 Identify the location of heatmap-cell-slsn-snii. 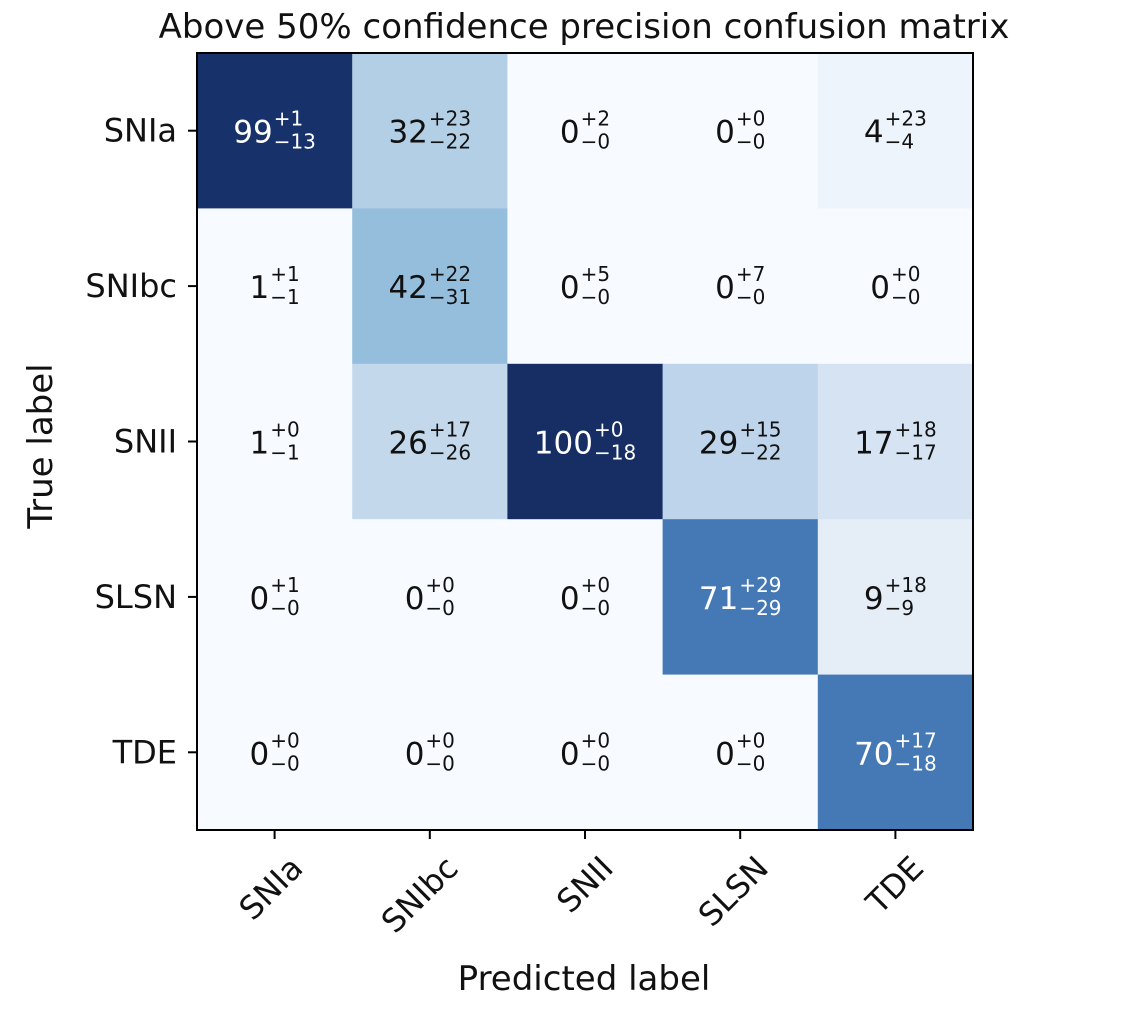
(585, 597).